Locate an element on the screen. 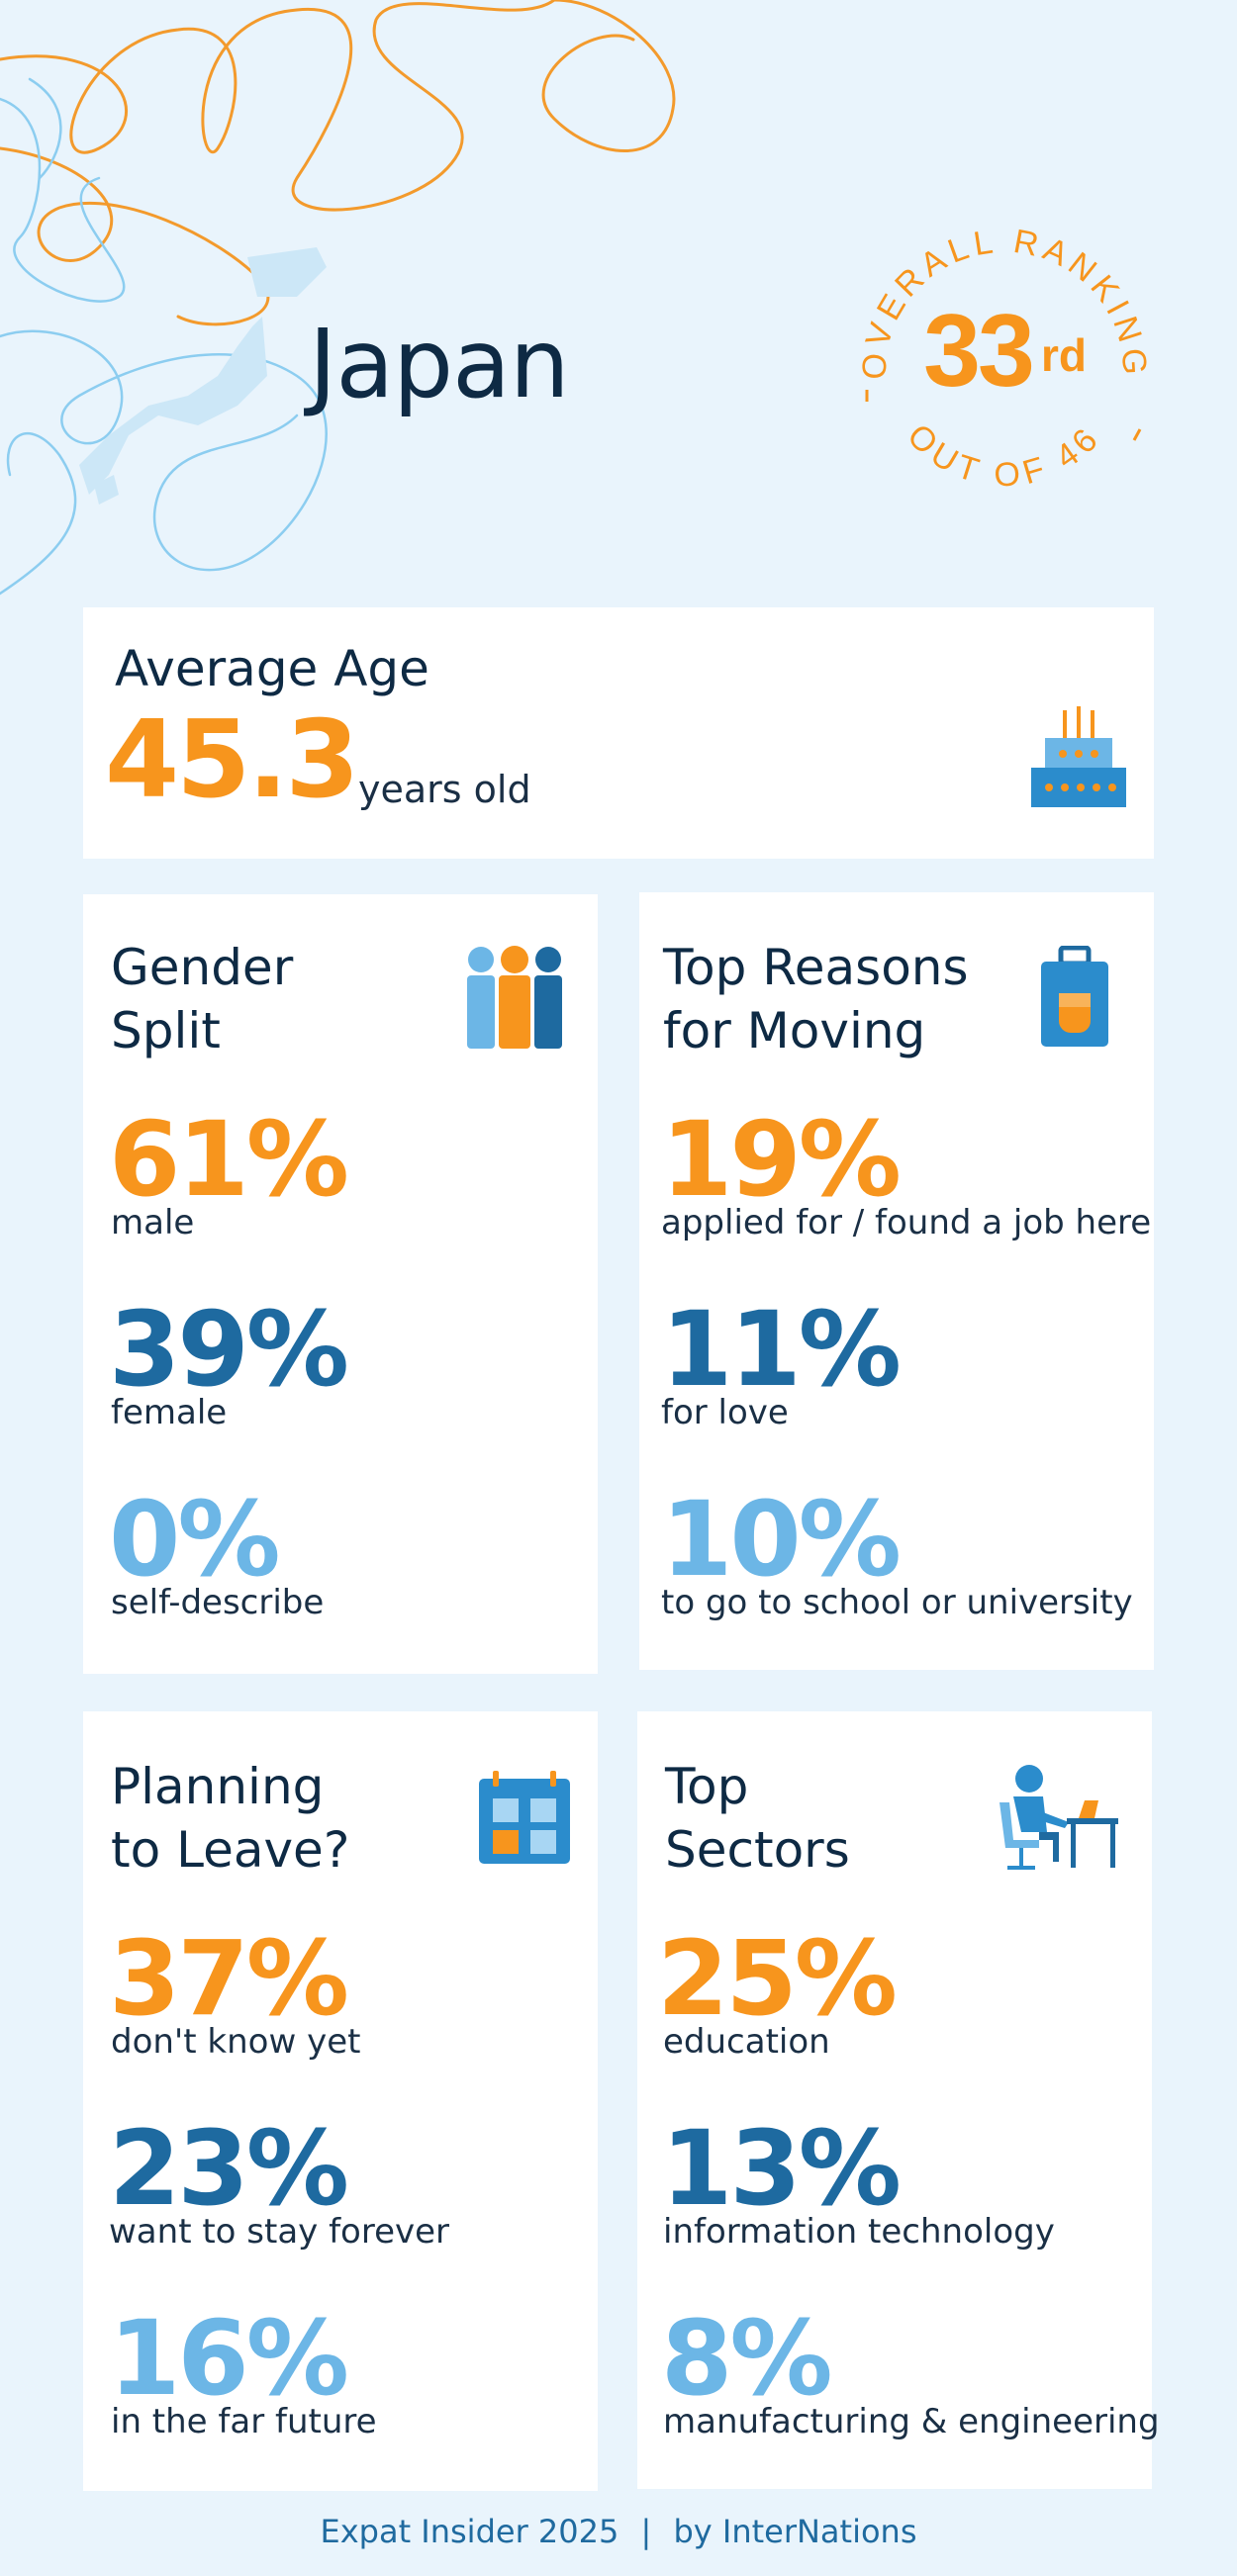  reason-school-value: 10% is located at coordinates (782, 1539).